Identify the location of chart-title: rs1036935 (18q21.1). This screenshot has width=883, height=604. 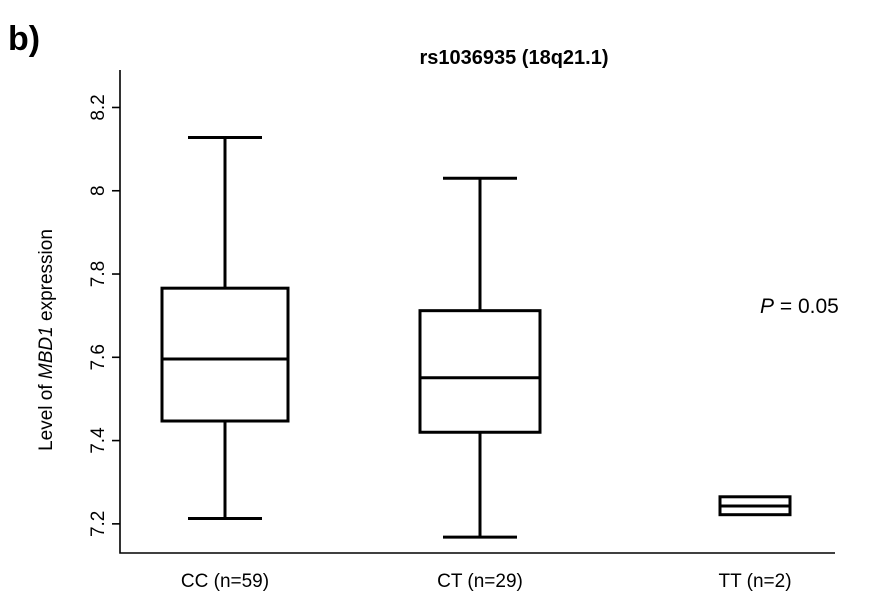
(513, 58).